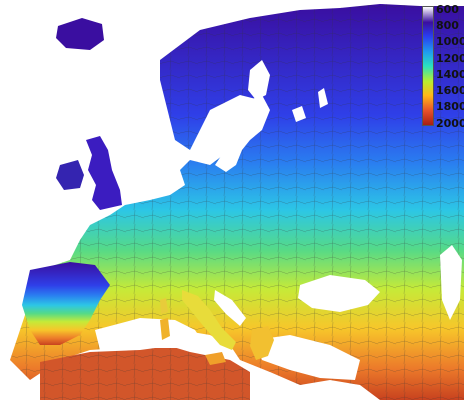  I want to click on mediterranean-east, so click(307, 357).